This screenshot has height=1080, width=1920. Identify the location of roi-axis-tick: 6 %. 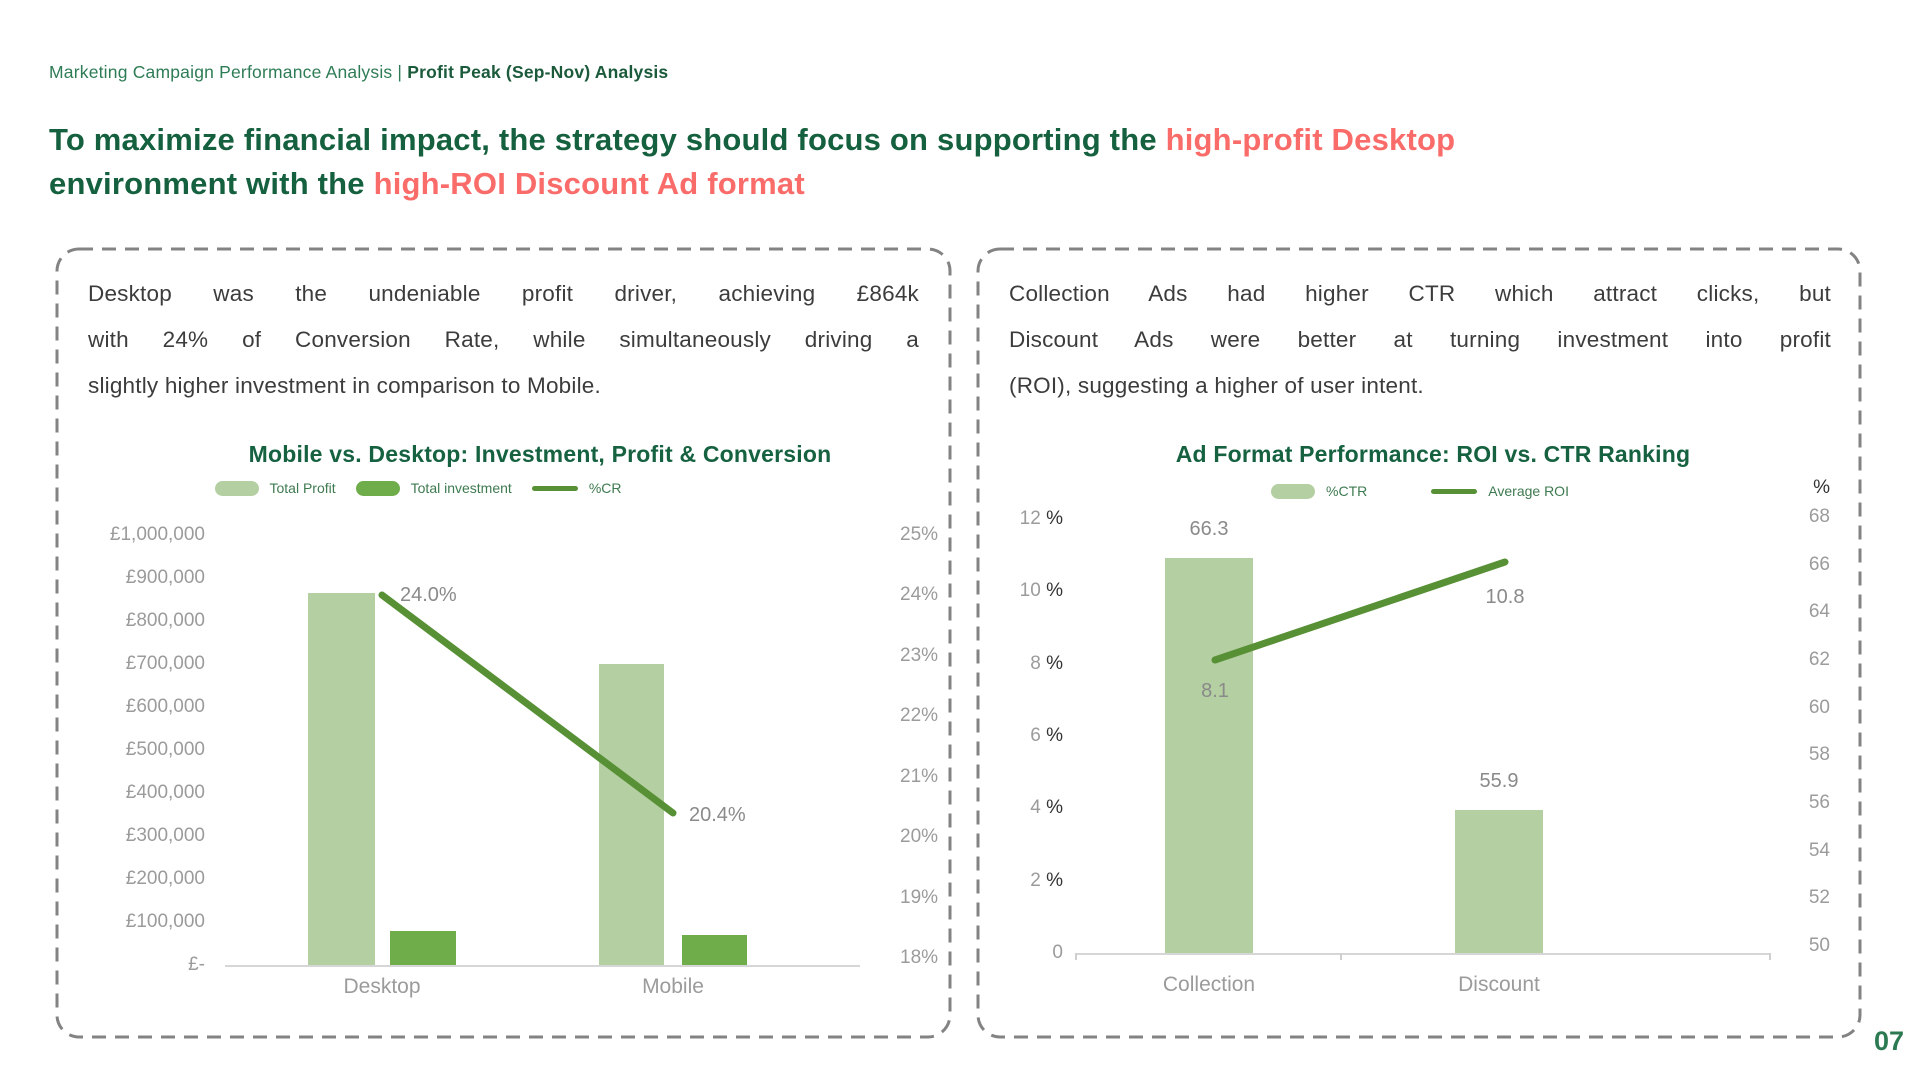
(1046, 735).